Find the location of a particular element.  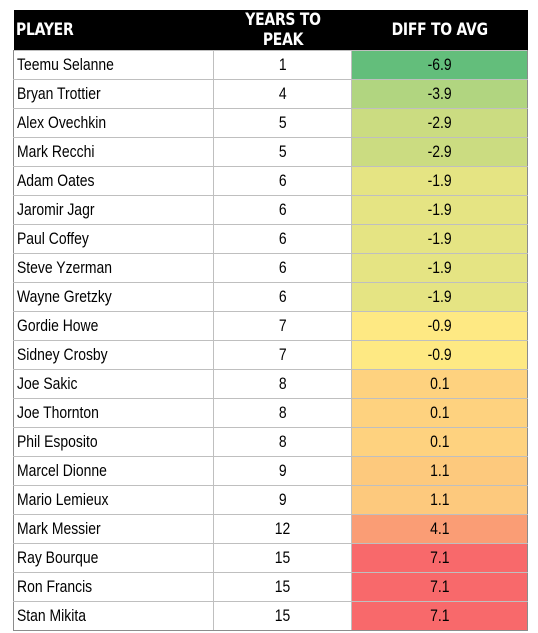

player-name-cell: Mark Messier is located at coordinates (113, 529).